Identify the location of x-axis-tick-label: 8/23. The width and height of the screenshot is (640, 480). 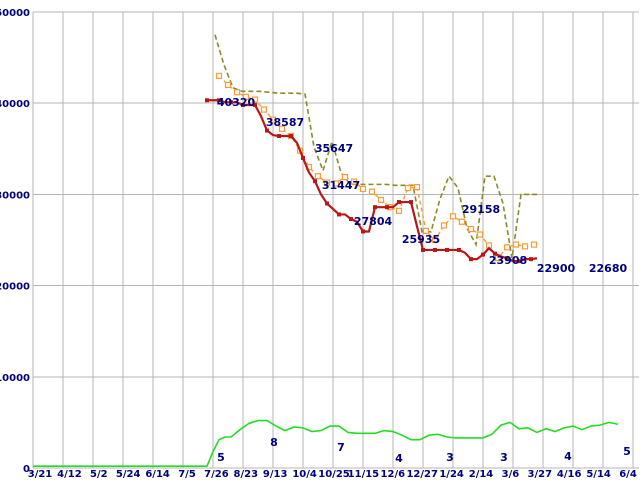
(246, 474).